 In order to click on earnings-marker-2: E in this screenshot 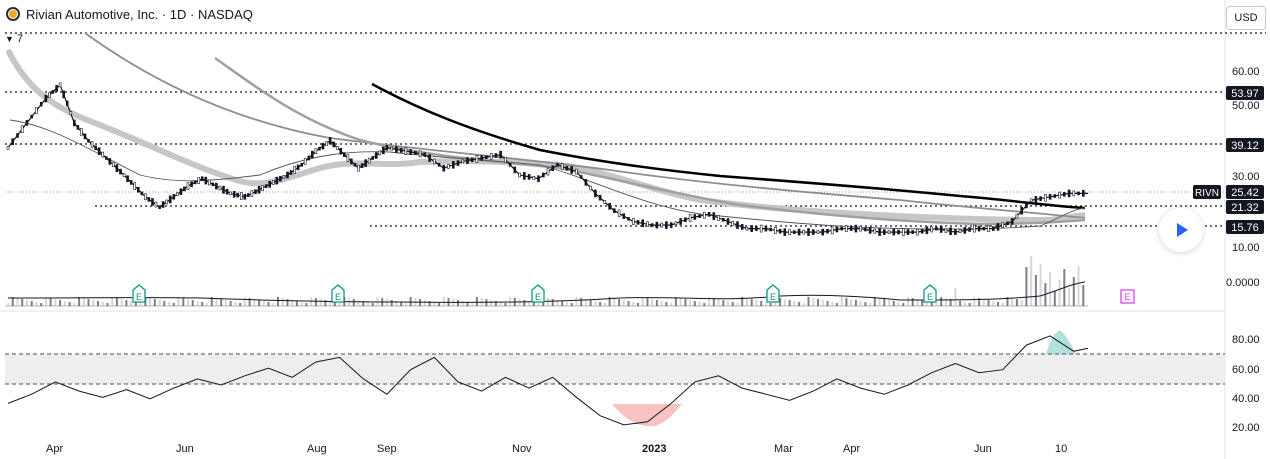, I will do `click(338, 293)`.